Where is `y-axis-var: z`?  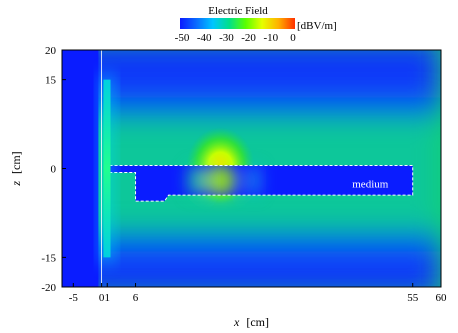
y-axis-var: z is located at coordinates (16, 184).